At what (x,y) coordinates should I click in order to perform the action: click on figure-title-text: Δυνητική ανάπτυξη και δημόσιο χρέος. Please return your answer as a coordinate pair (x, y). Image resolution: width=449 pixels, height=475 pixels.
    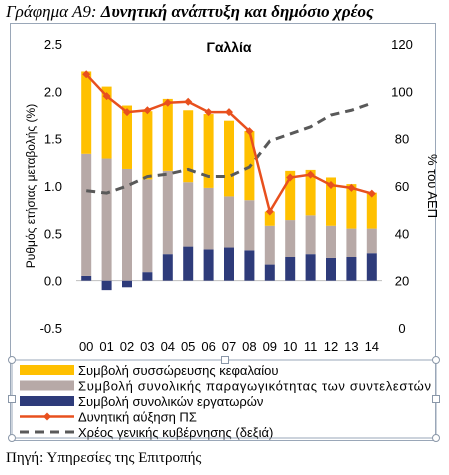
    Looking at the image, I should click on (237, 11).